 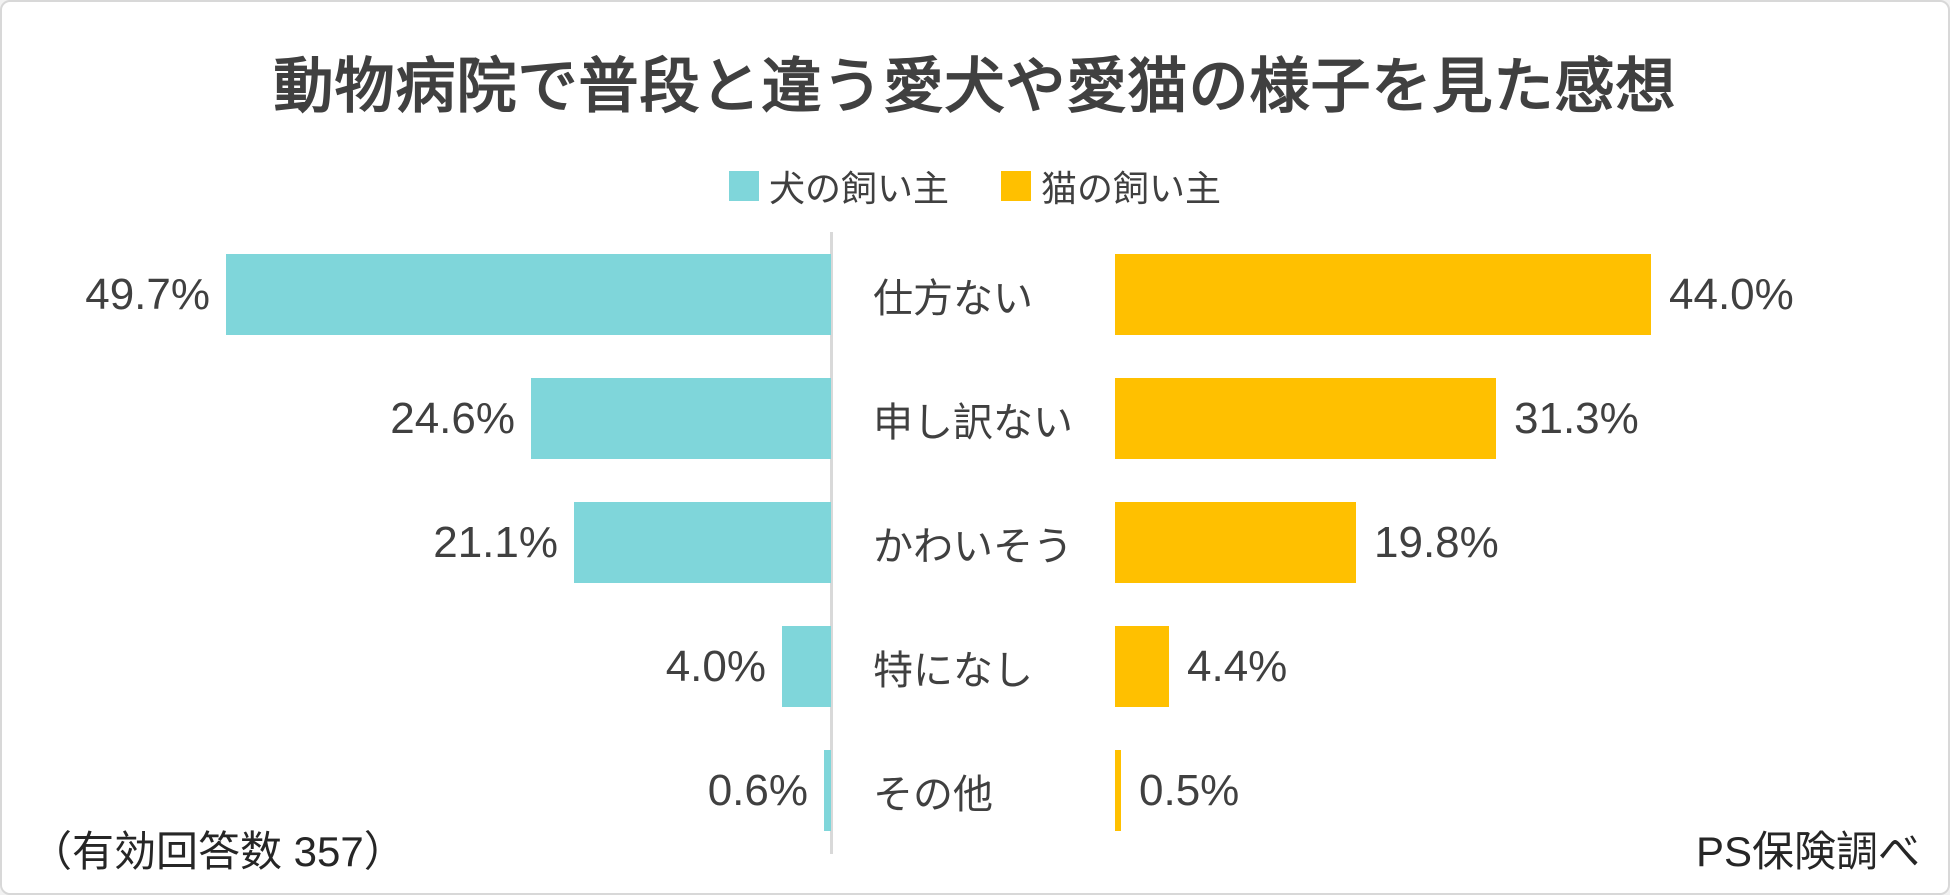 What do you see at coordinates (1807, 851) in the screenshot?
I see `source-note: PS保険調べ` at bounding box center [1807, 851].